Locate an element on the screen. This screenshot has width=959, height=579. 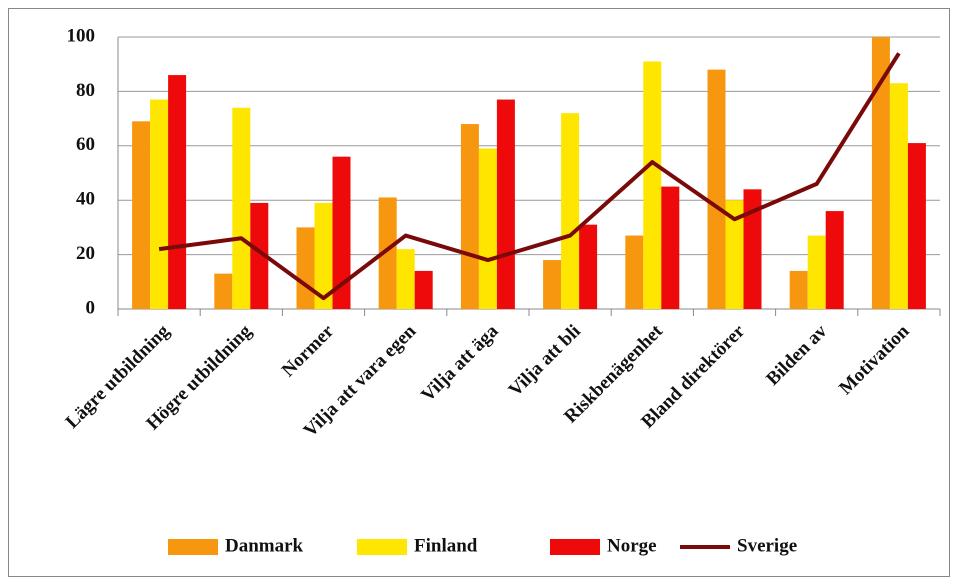
y-tick-label: 40 is located at coordinates (85, 199).